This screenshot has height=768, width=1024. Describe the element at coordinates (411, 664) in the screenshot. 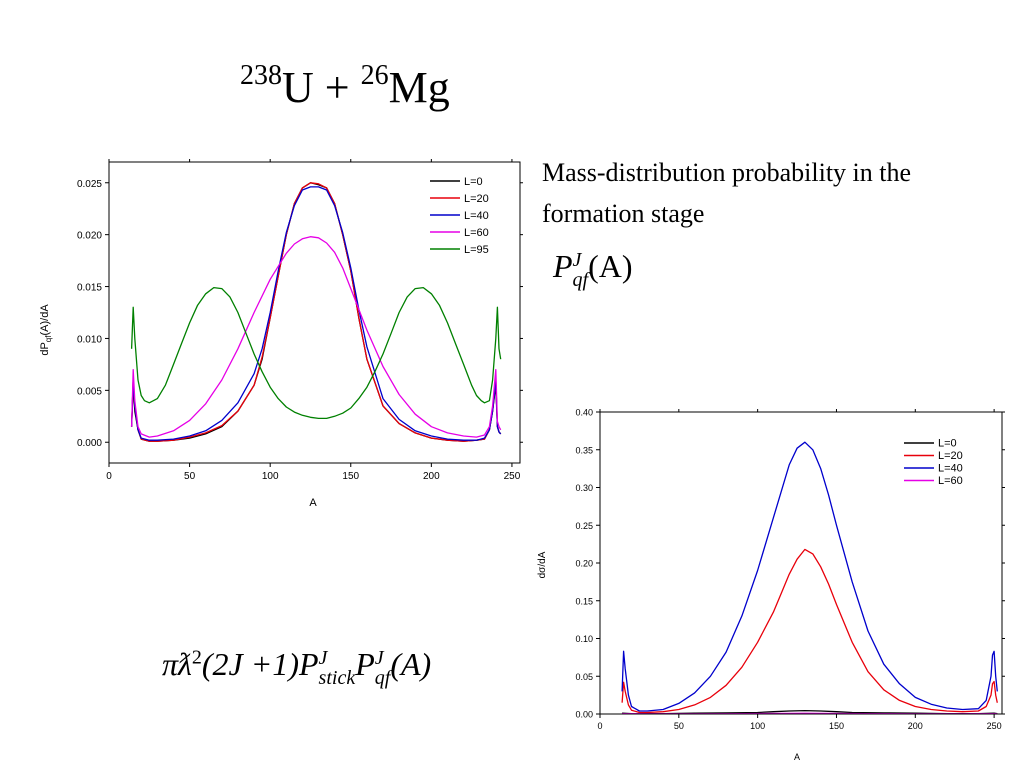

I see `formula-arg-2: (A)` at that location.